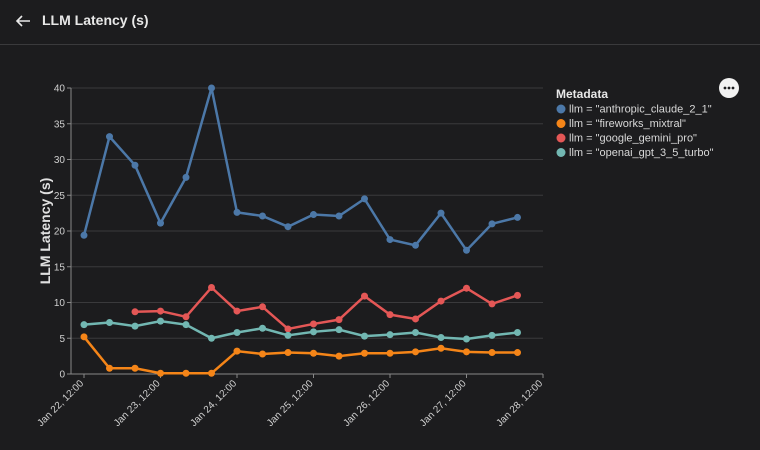 This screenshot has width=760, height=450. I want to click on y-axis-label: LLM Latency (s), so click(45, 231).